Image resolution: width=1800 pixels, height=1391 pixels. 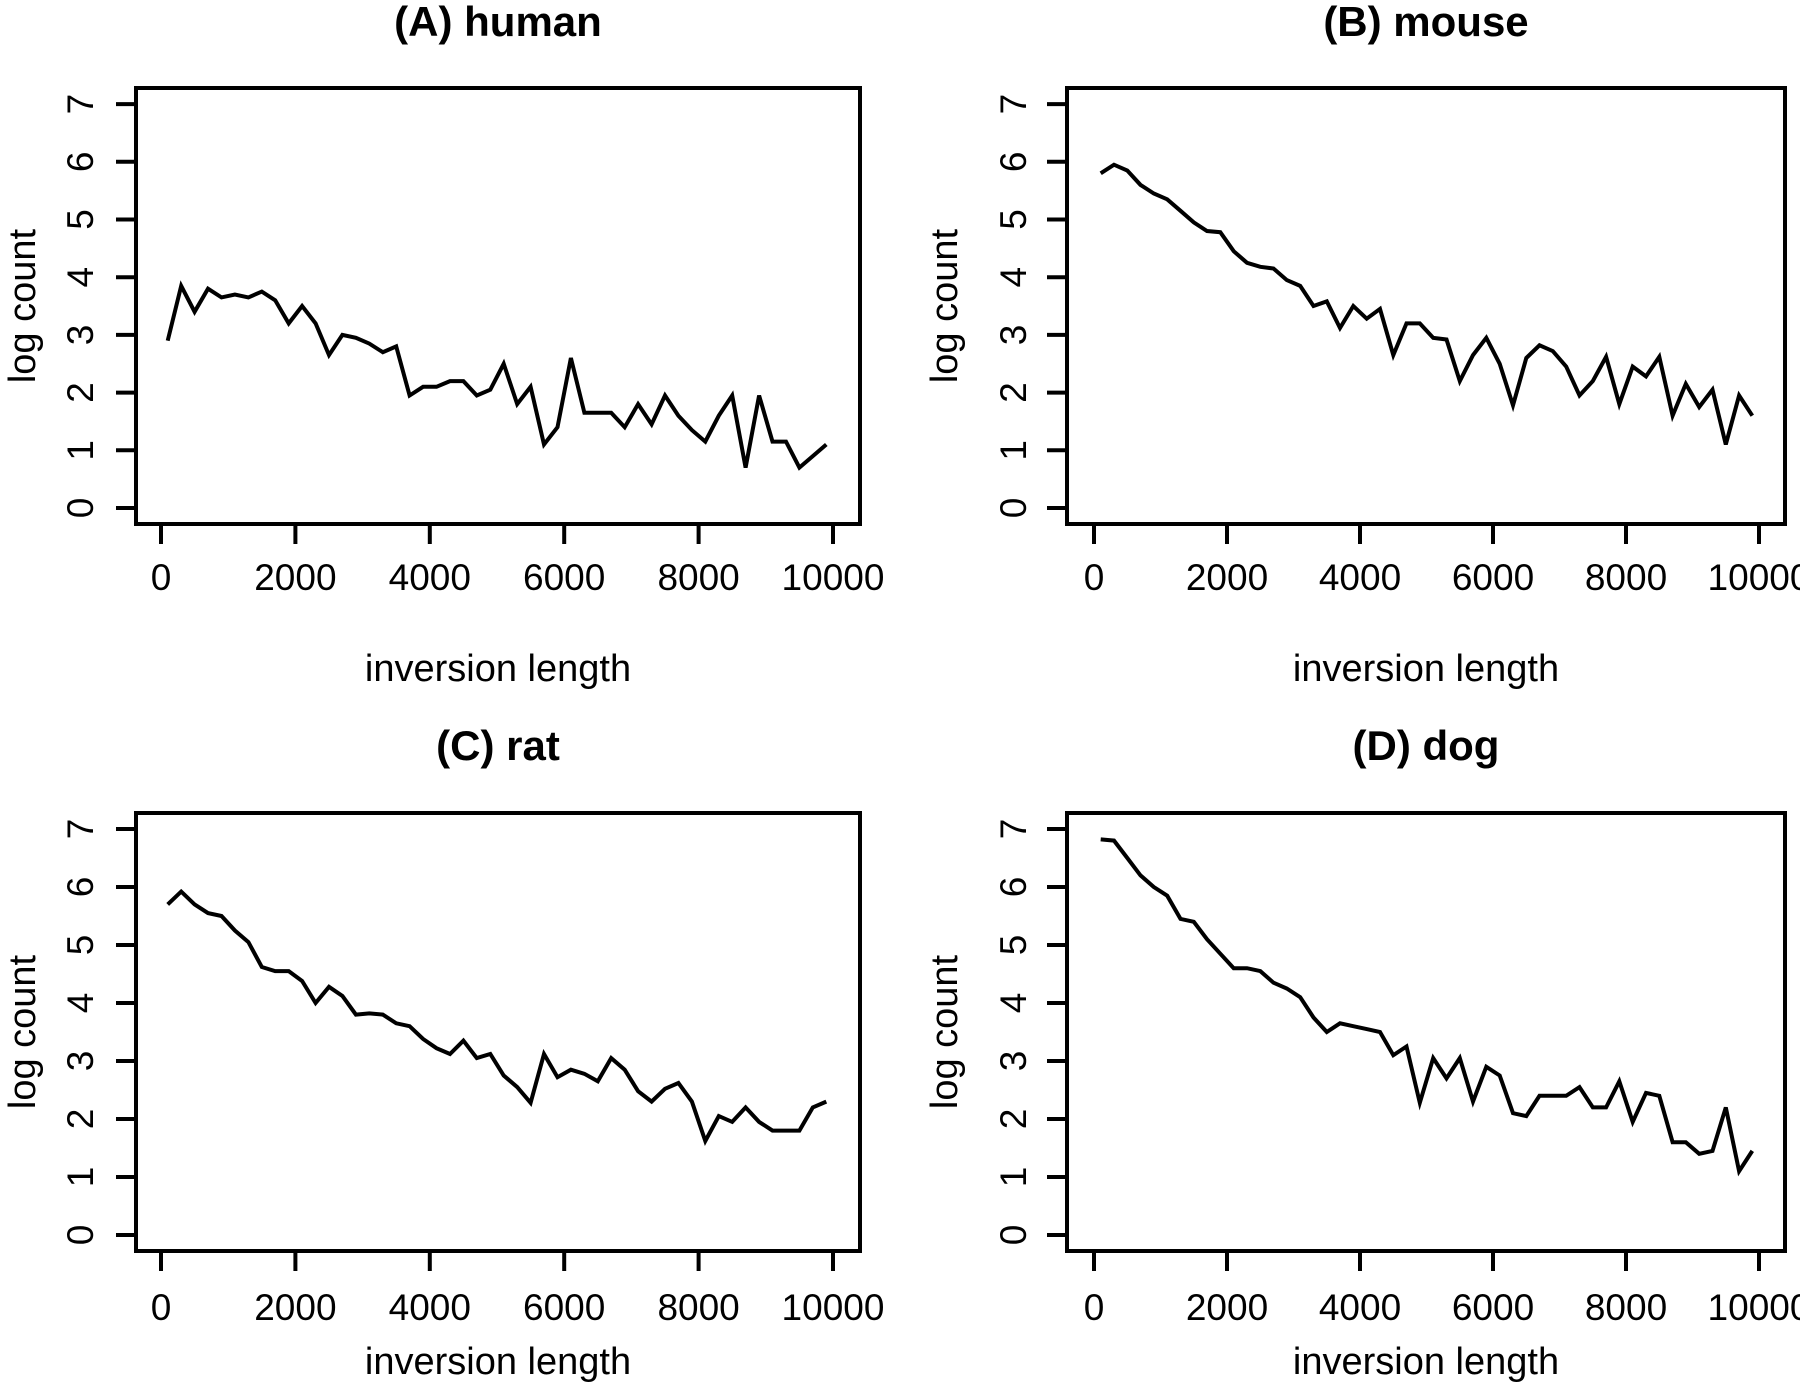 I want to click on y-tick-label-c: 2, so click(x=80, y=1119).